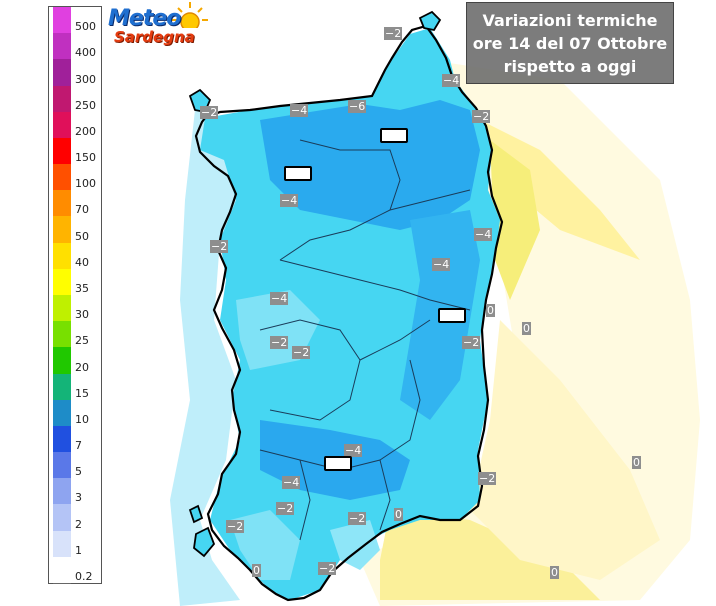  I want to click on legend-label: 70, so click(82, 210).